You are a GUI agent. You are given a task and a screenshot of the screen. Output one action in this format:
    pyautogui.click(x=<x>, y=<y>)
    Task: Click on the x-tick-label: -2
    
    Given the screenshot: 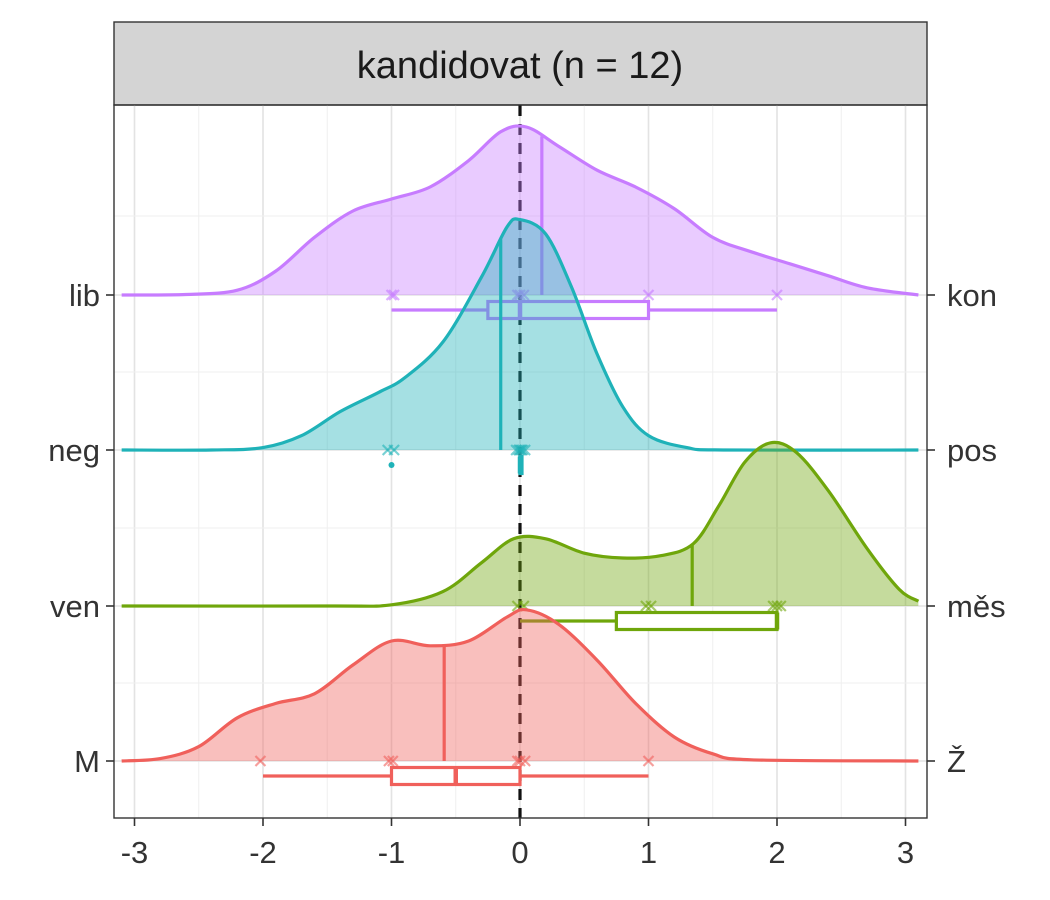 What is the action you would take?
    pyautogui.click(x=263, y=852)
    